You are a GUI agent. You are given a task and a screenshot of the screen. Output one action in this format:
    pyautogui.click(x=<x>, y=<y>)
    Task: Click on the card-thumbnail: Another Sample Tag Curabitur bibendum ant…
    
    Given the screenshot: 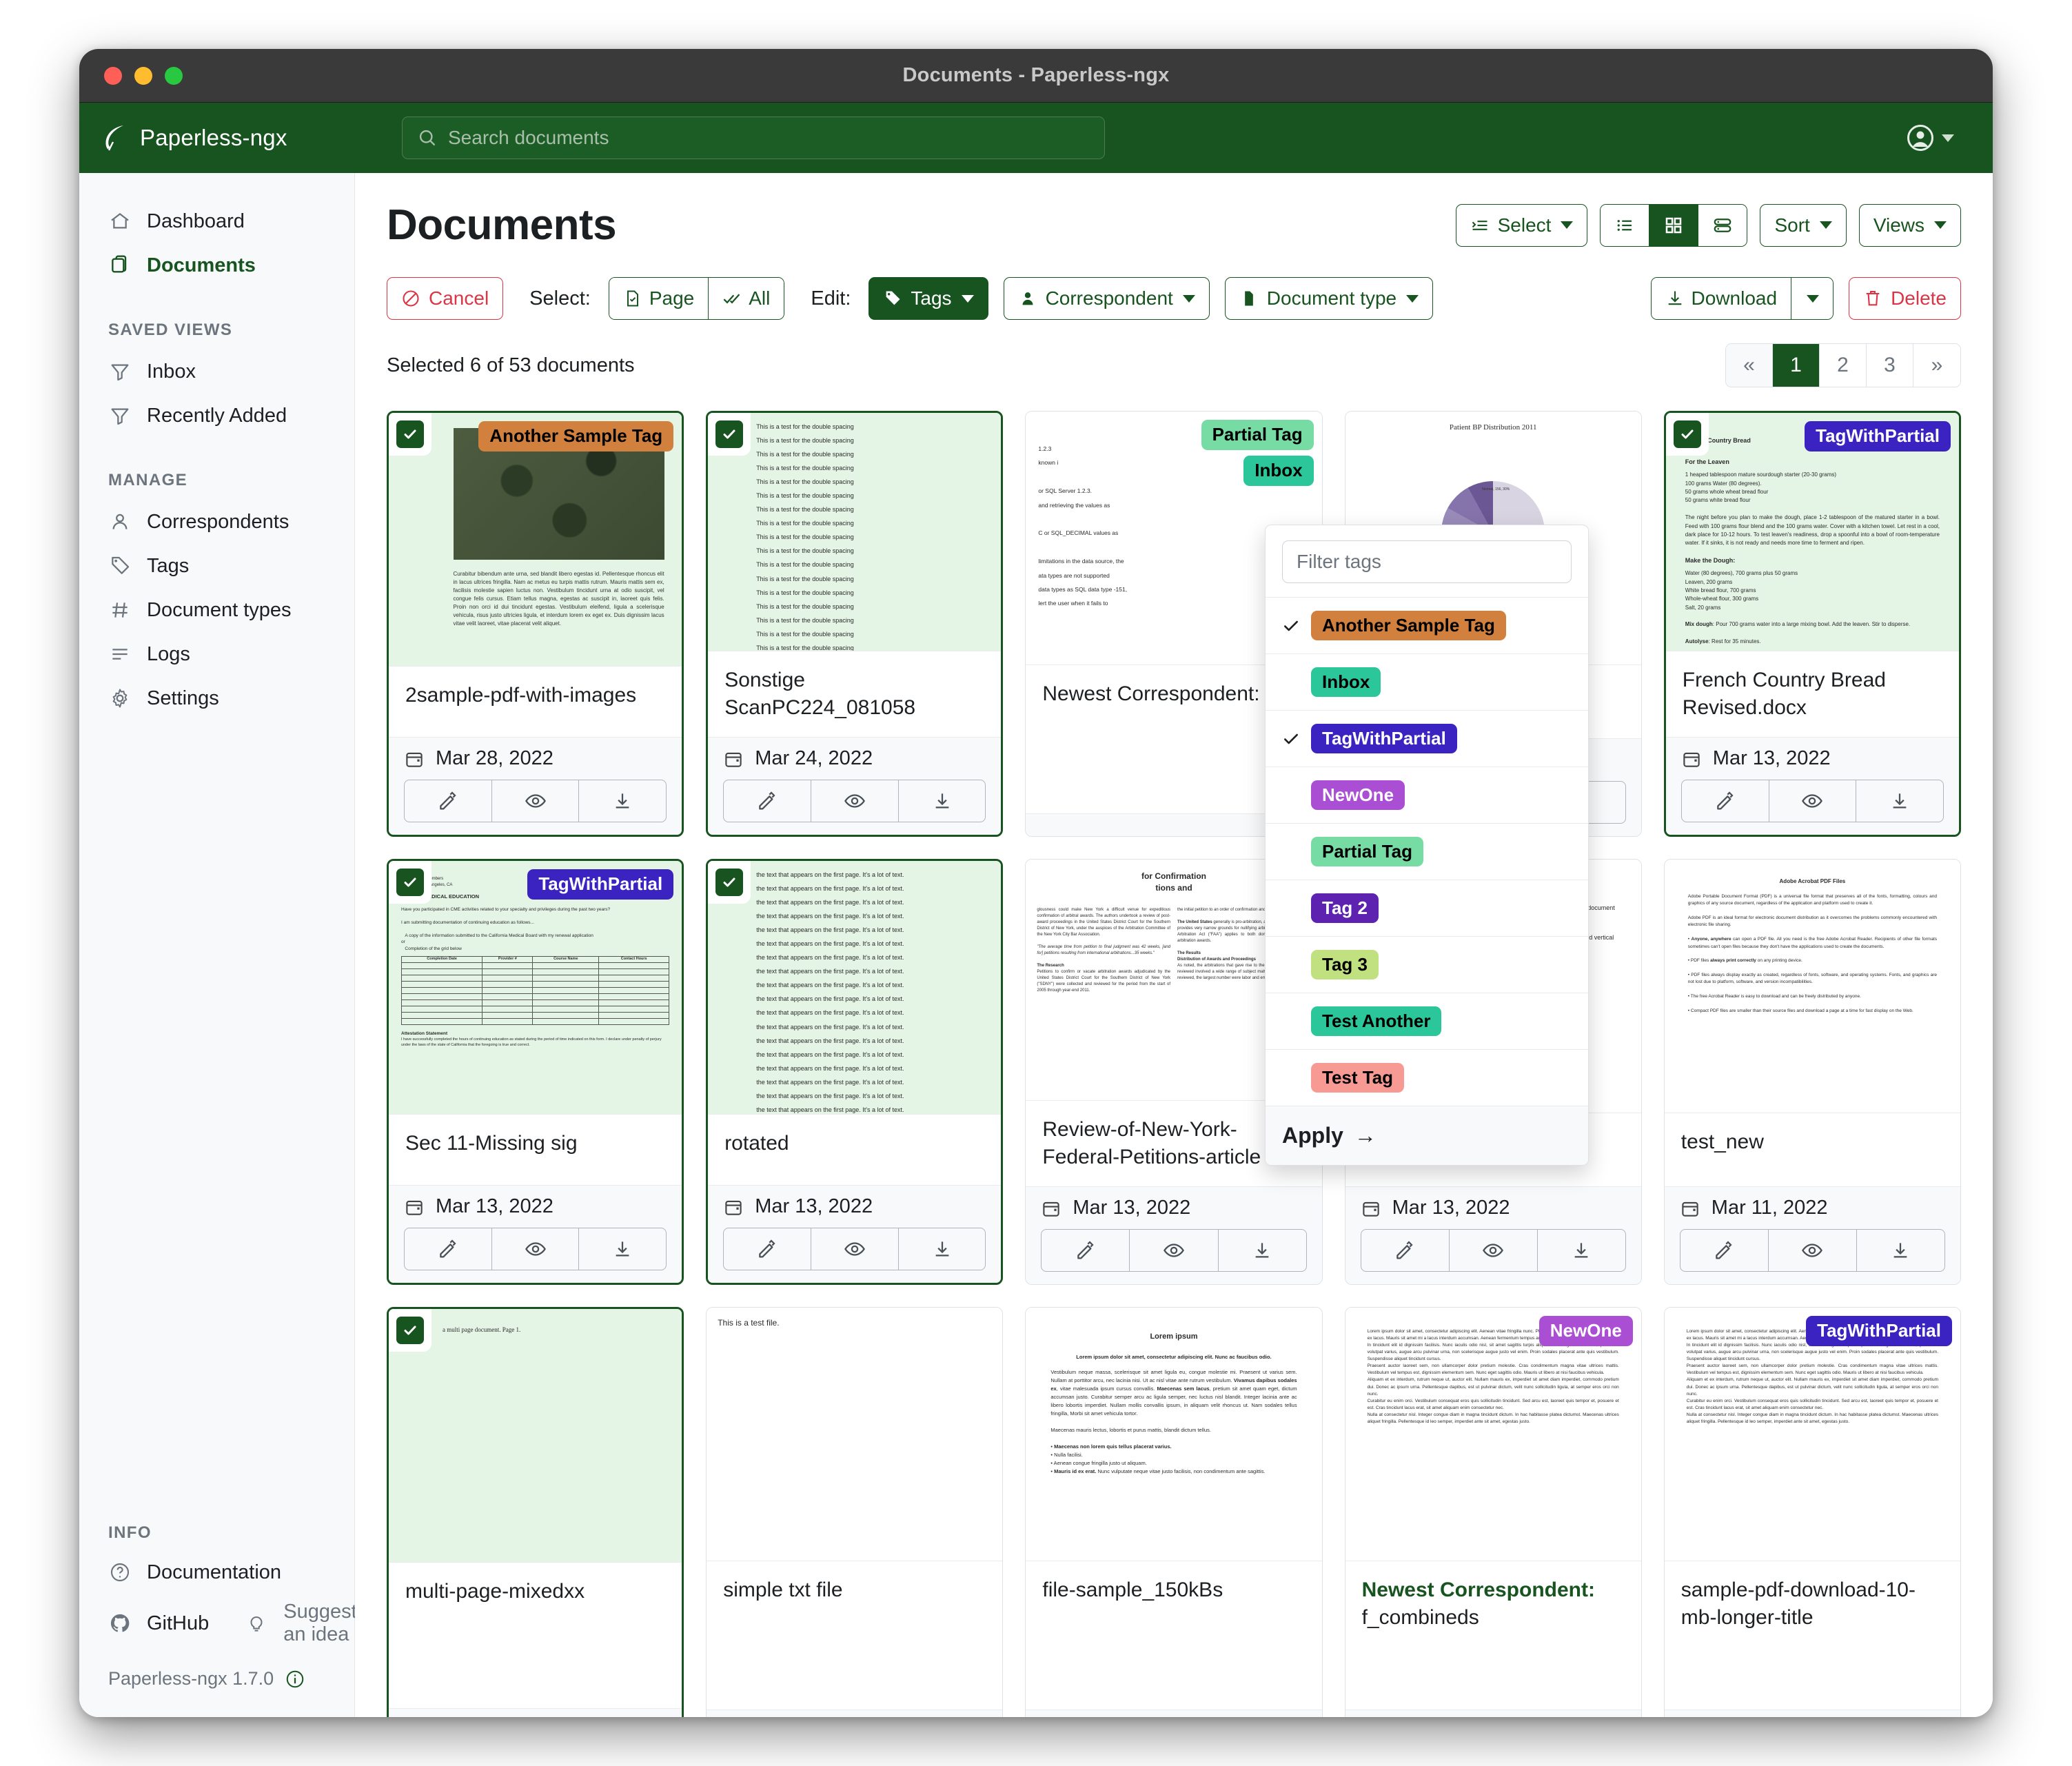 What is the action you would take?
    pyautogui.click(x=535, y=540)
    